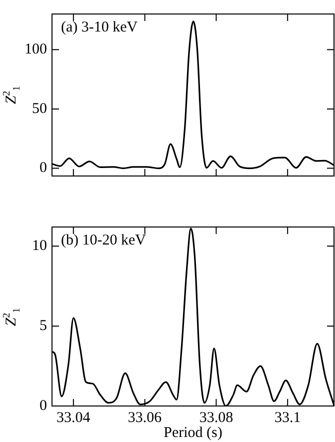  What do you see at coordinates (145, 418) in the screenshot?
I see `x-tick-label: 33.06` at bounding box center [145, 418].